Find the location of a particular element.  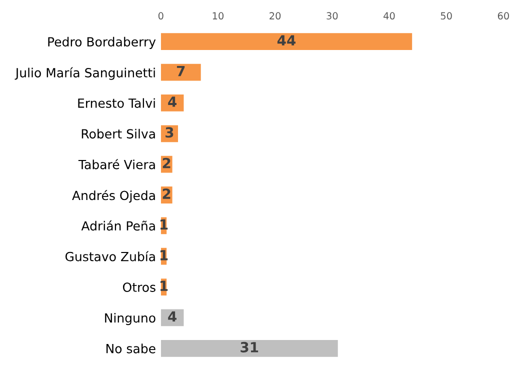

y-tick-label: Gustavo Zubía is located at coordinates (110, 256).